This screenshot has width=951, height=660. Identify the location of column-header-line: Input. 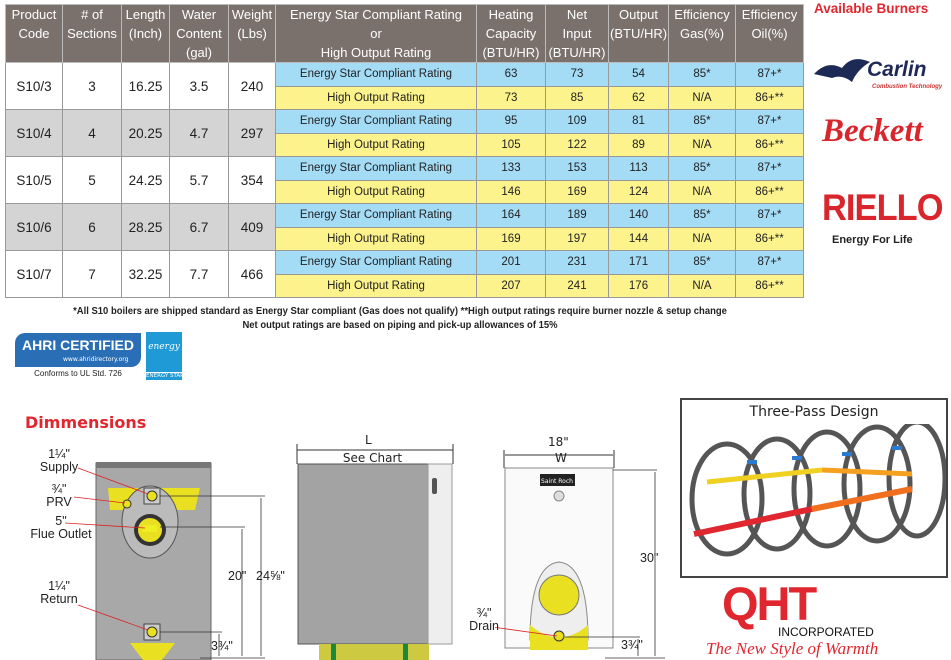
(577, 33).